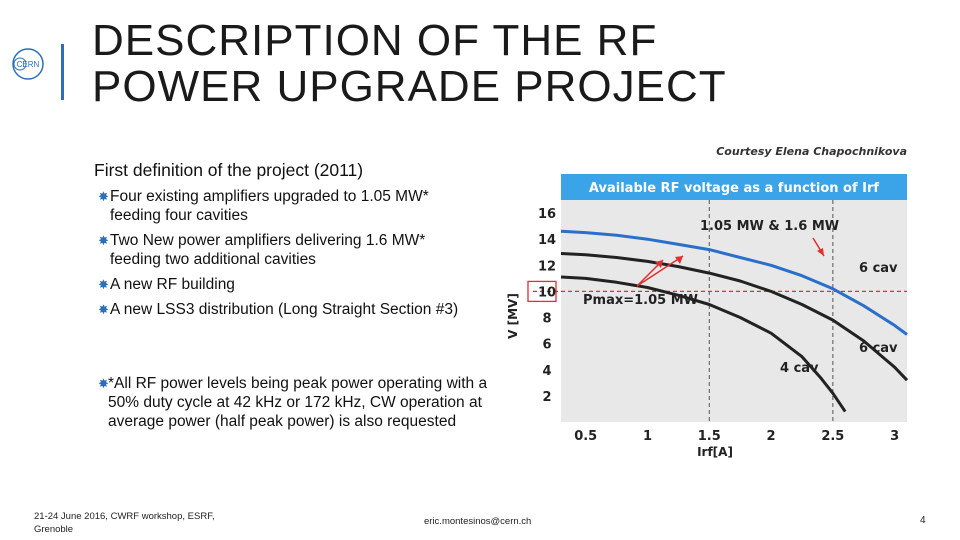 The image size is (960, 540). What do you see at coordinates (715, 452) in the screenshot?
I see `x-axis-label: Irf[A]` at bounding box center [715, 452].